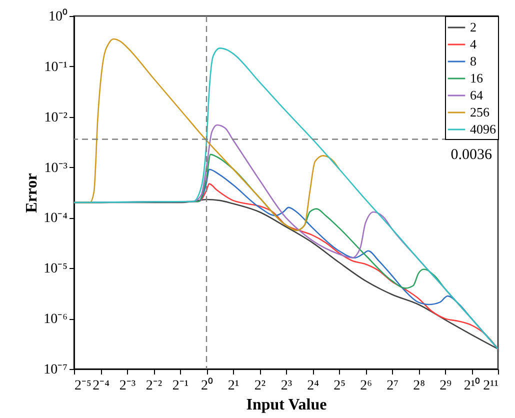 This screenshot has width=515, height=418. Describe the element at coordinates (477, 95) in the screenshot. I see `legend-label: 64` at that location.